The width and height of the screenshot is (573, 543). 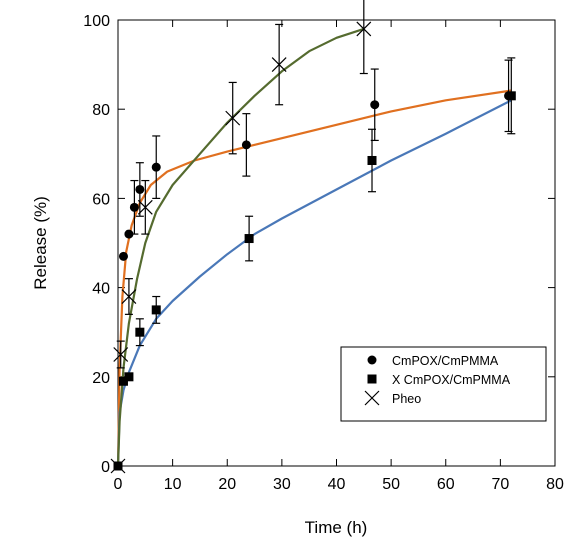 What do you see at coordinates (500, 484) in the screenshot?
I see `x-tick-label: 70` at bounding box center [500, 484].